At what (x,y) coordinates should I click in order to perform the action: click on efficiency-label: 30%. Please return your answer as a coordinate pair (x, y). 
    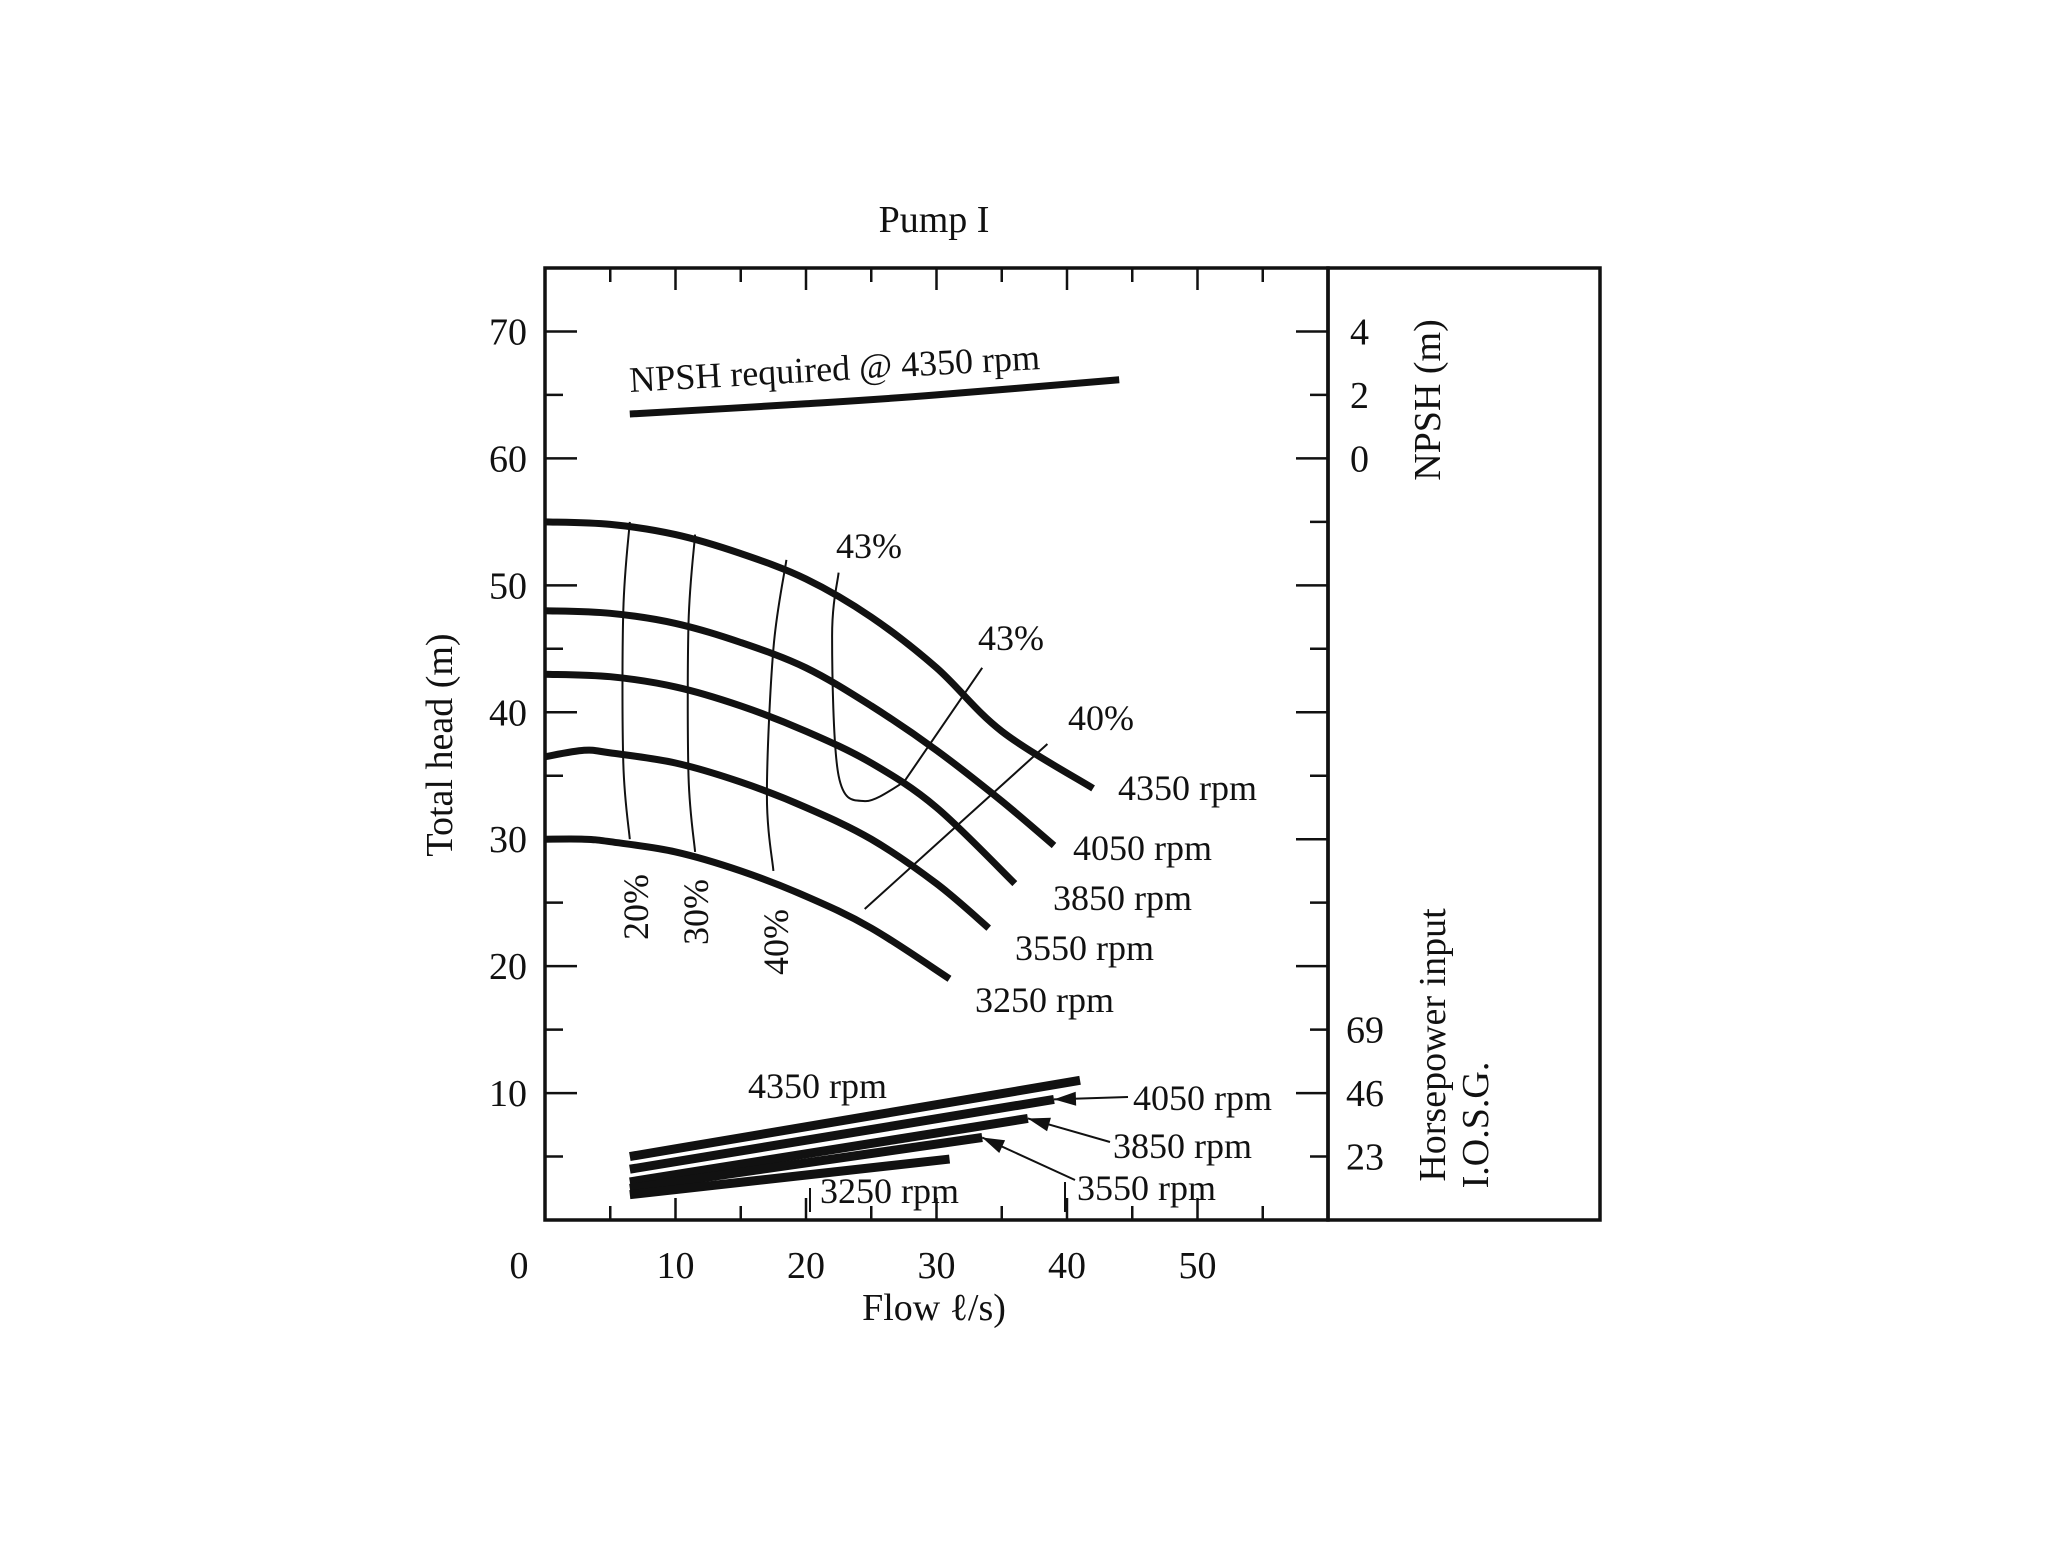
    Looking at the image, I should click on (696, 912).